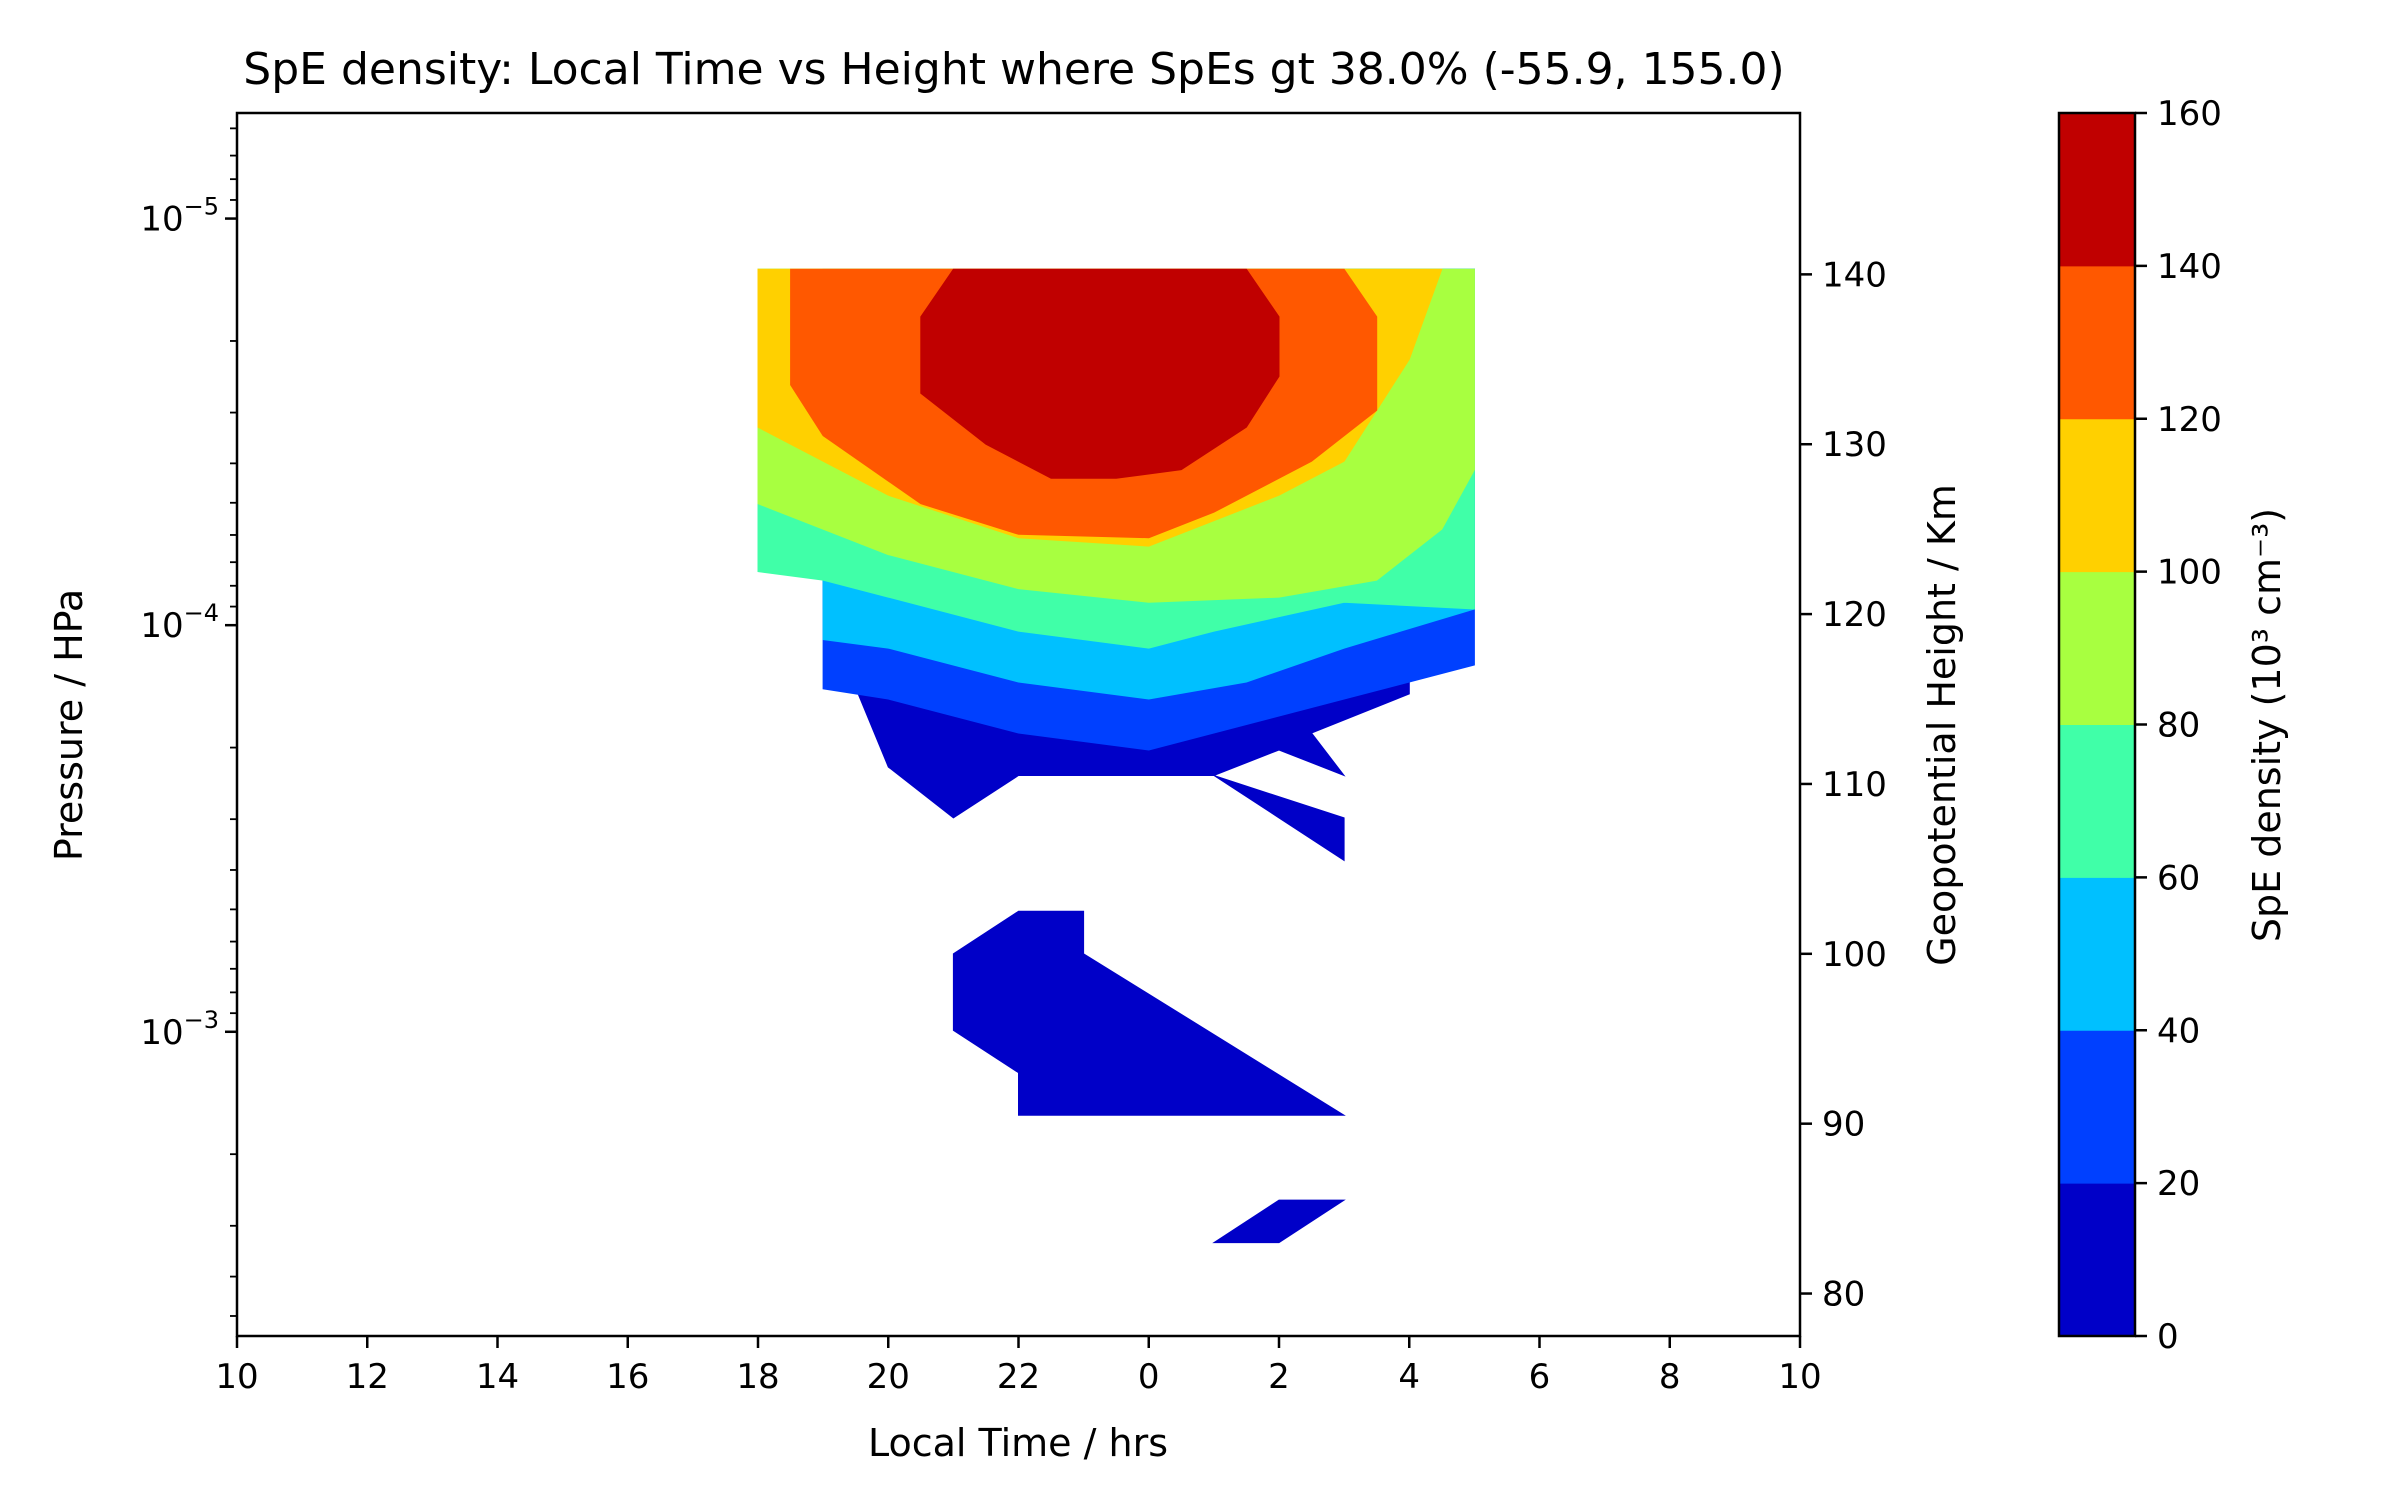 Image resolution: width=2400 pixels, height=1500 pixels. Describe the element at coordinates (1149, 1377) in the screenshot. I see `x-tick-label: 0` at that location.